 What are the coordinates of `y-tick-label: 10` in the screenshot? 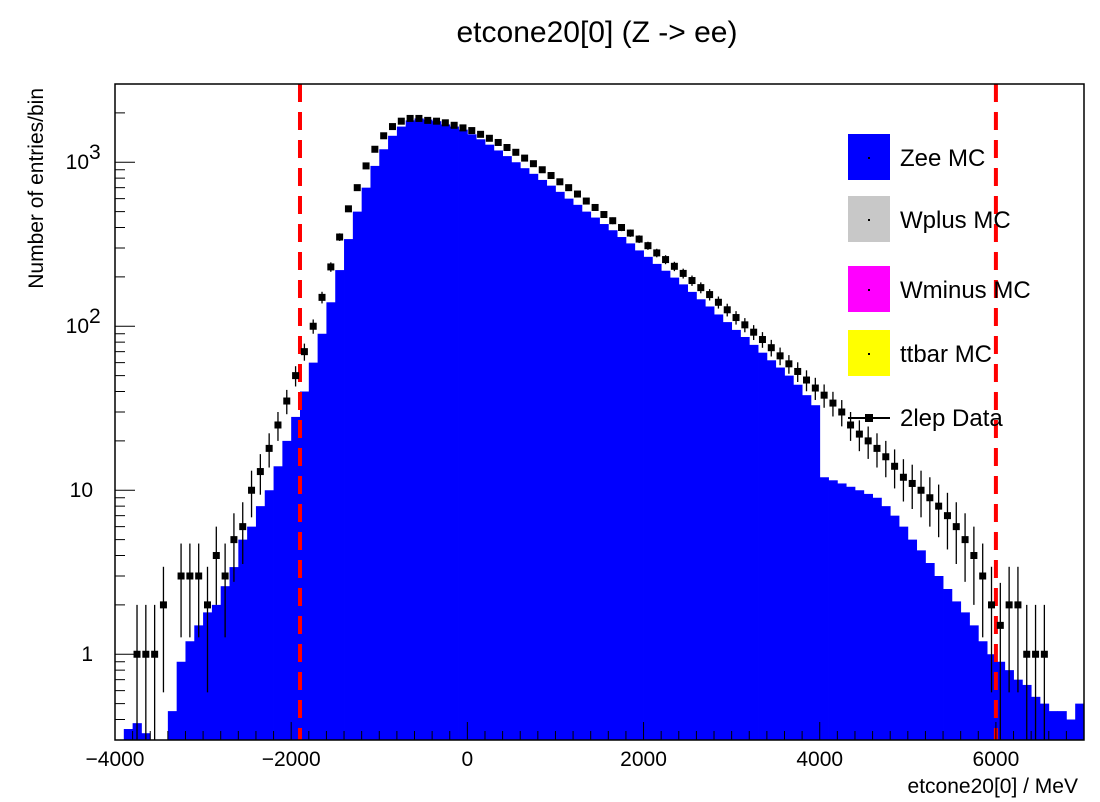 It's located at (77, 326).